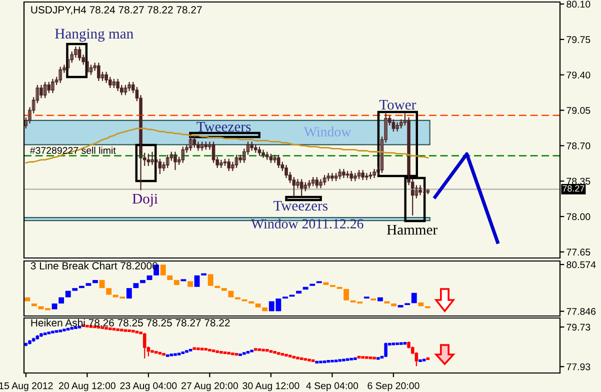 The height and width of the screenshot is (392, 601). What do you see at coordinates (148, 387) in the screenshot?
I see `x-tick-label: 23 Aug 04:00` at bounding box center [148, 387].